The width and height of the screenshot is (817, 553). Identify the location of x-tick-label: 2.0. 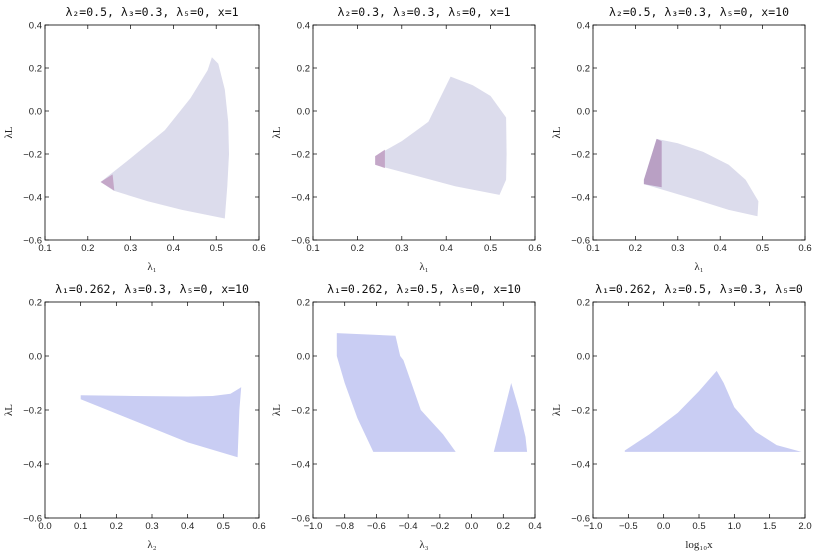
(804, 526).